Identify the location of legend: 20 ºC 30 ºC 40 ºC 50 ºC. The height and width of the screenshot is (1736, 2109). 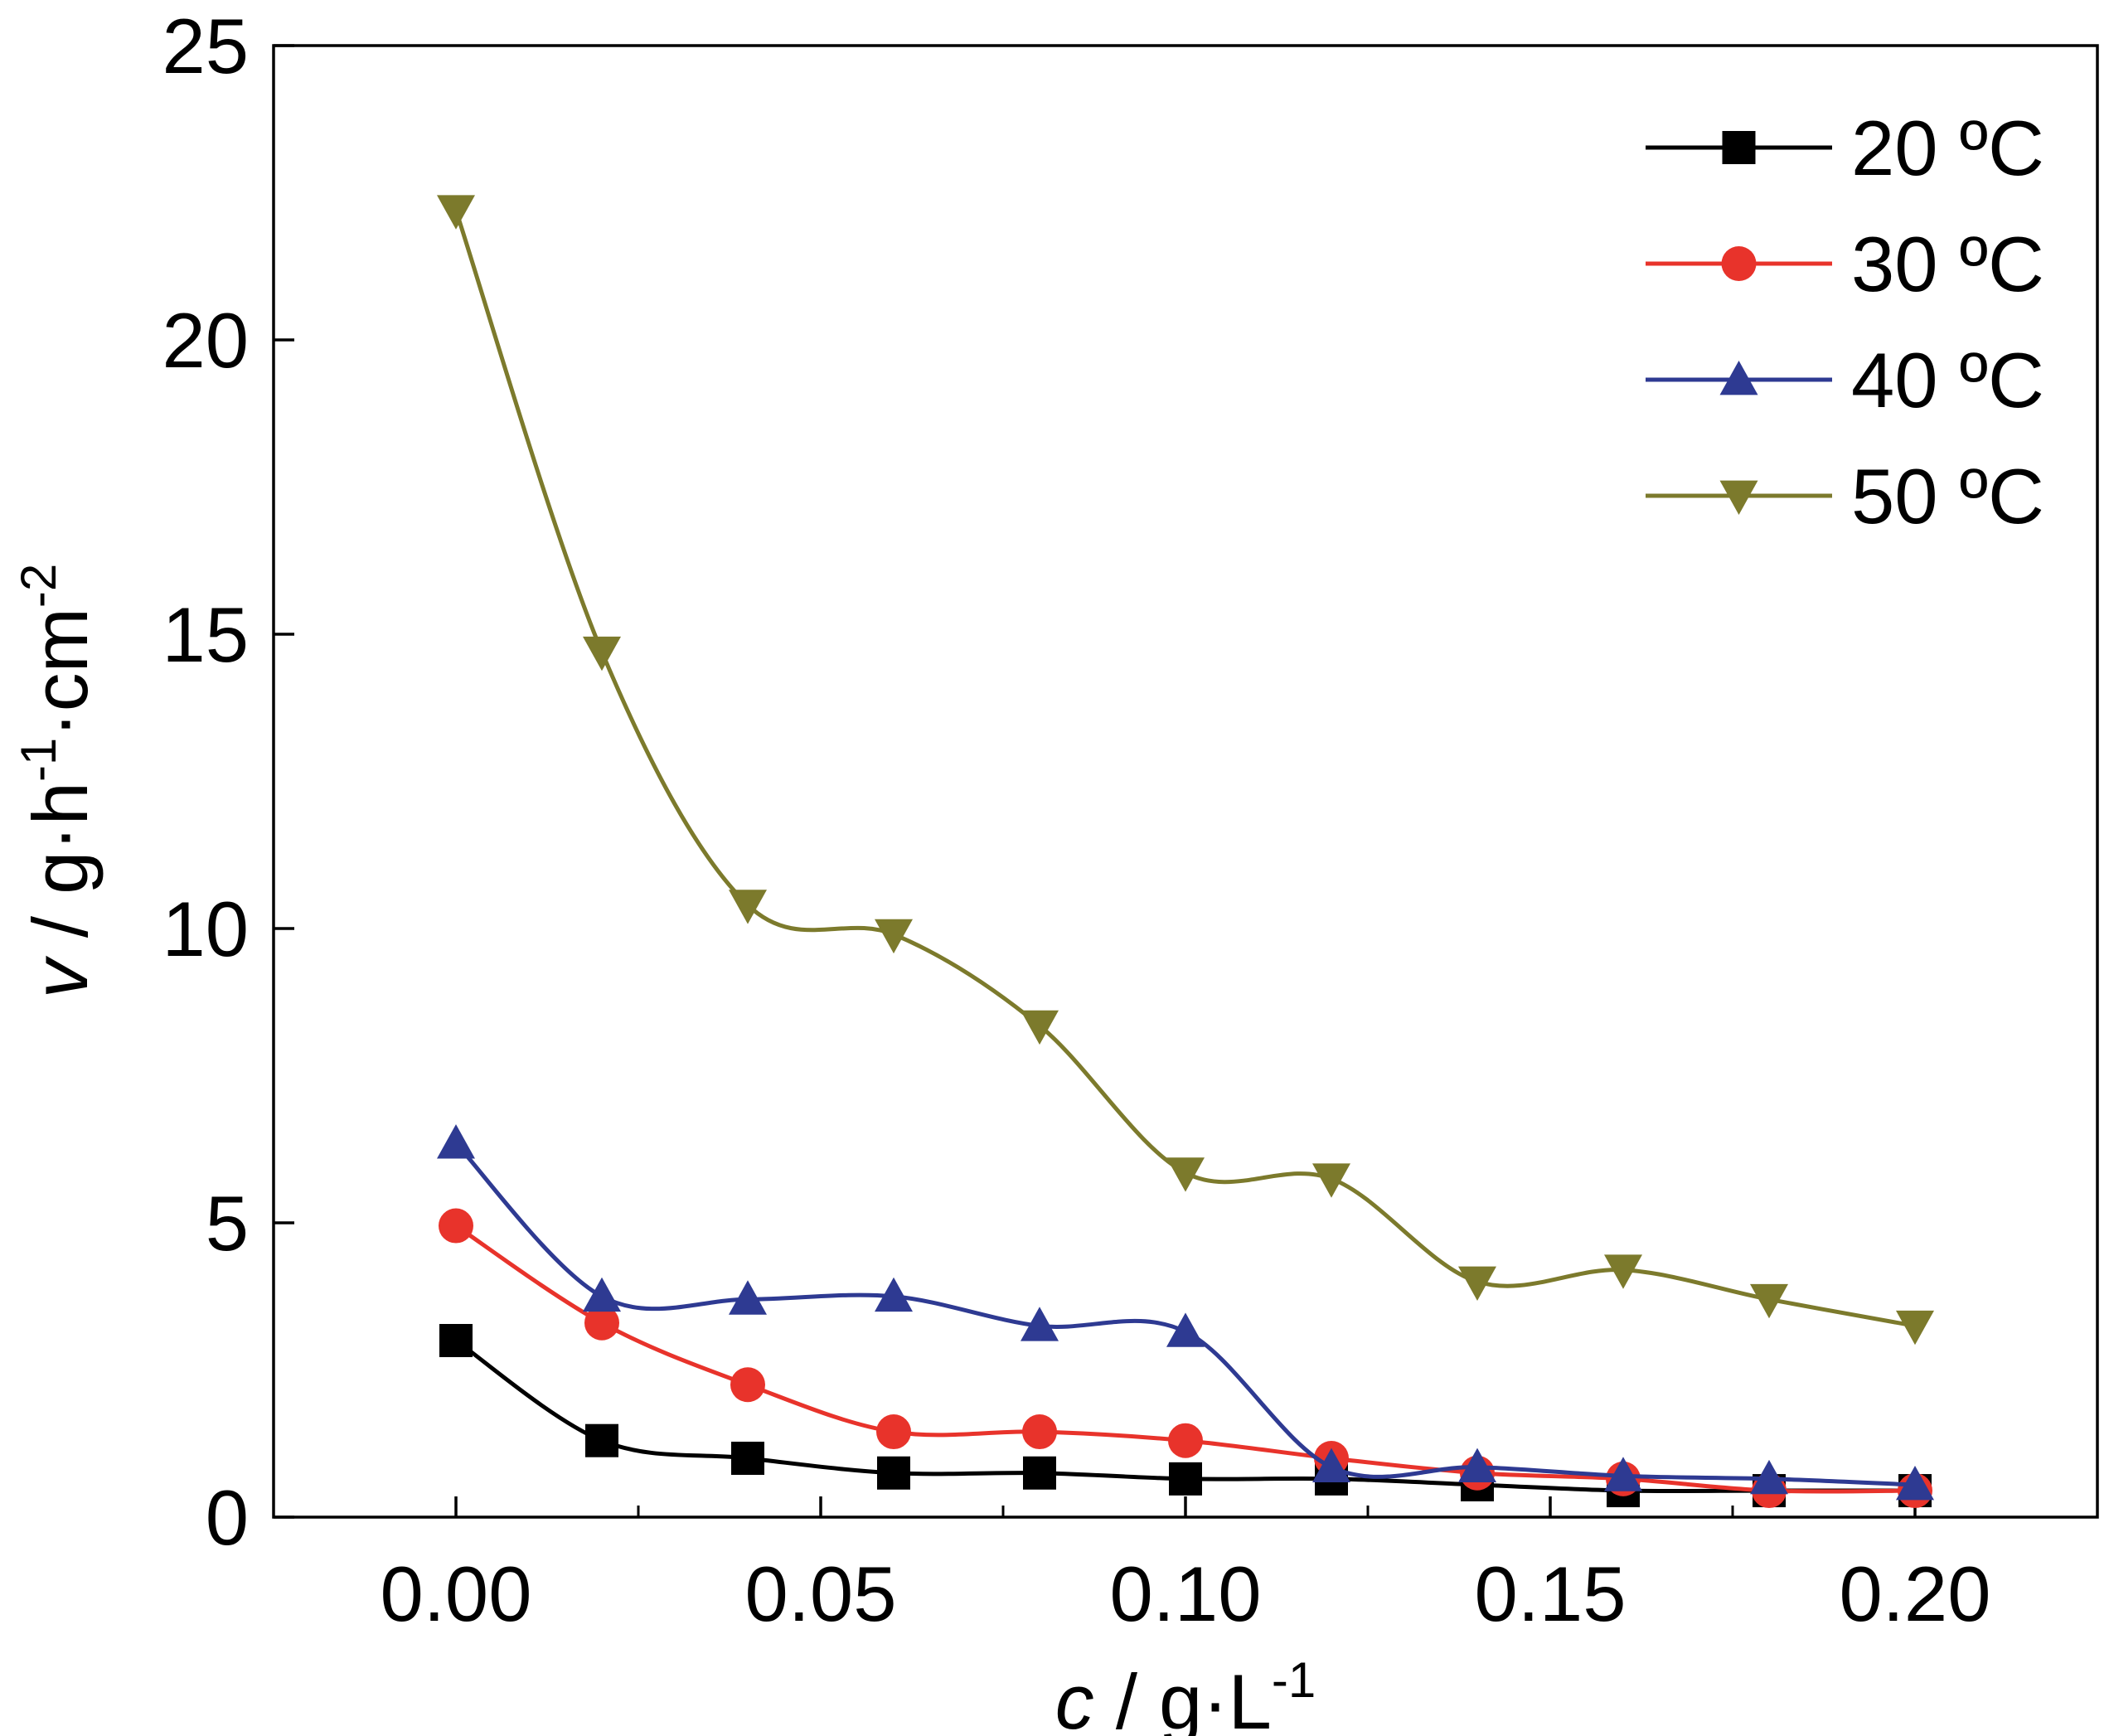
(1845, 322).